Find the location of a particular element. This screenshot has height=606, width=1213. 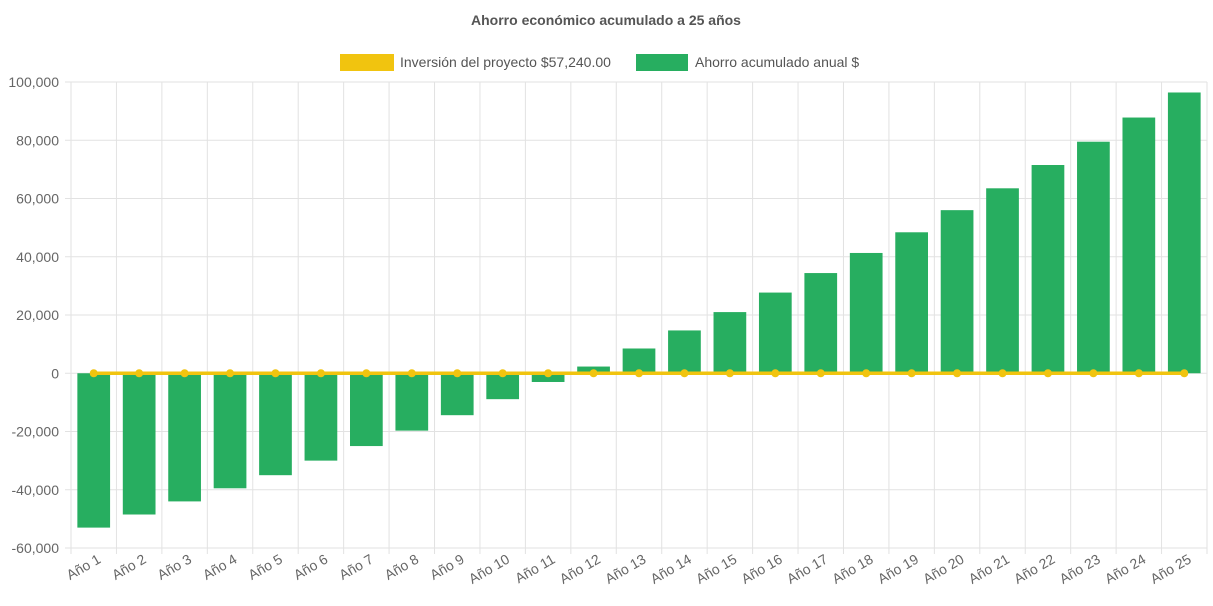

x-tick-label: Año 9 is located at coordinates (447, 567).